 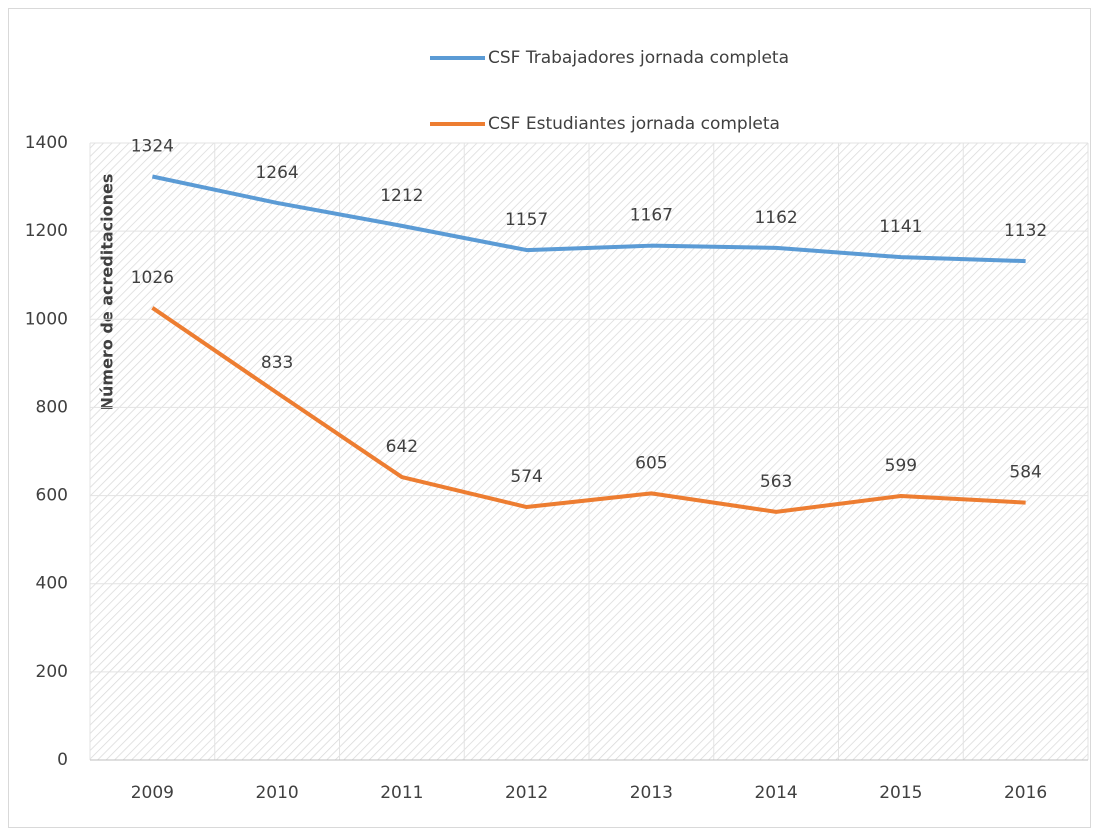 I want to click on y-tick-label: 800, so click(x=52, y=407).